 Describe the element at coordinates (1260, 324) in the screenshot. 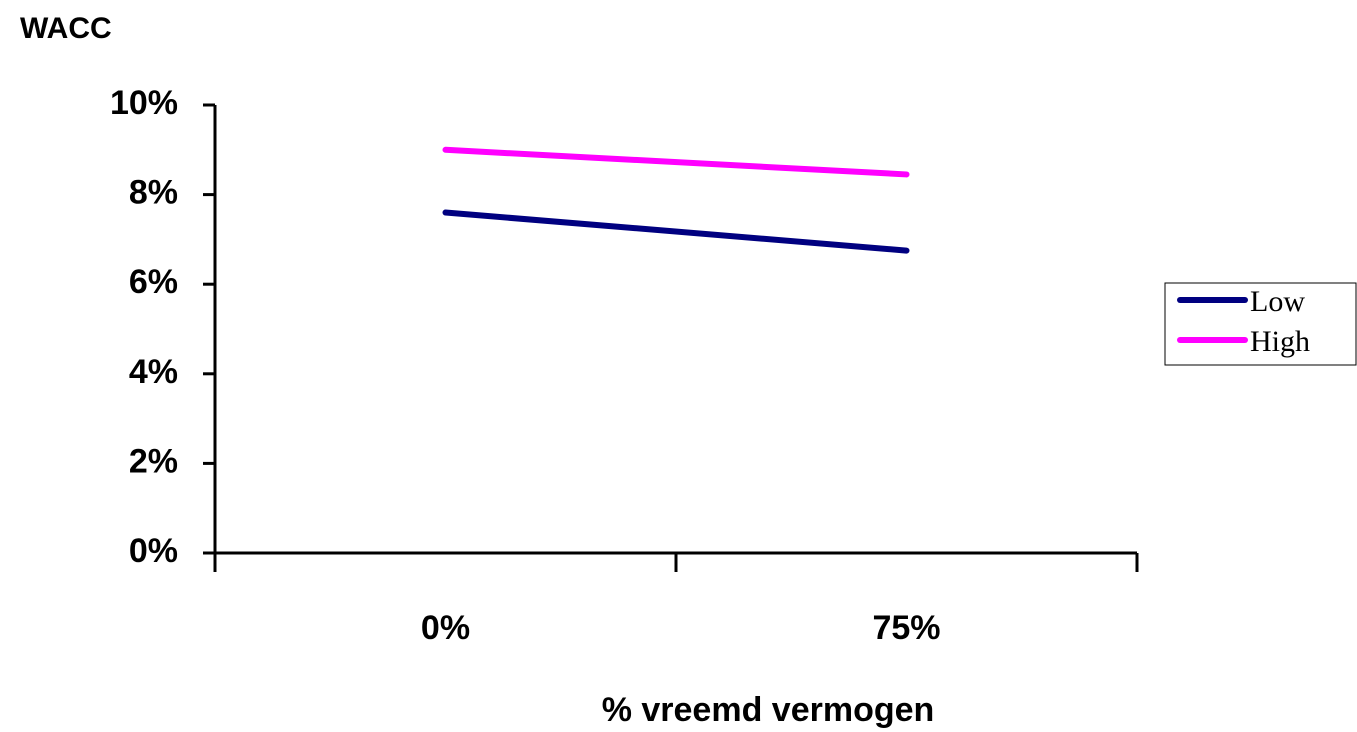

I see `legend-box` at that location.